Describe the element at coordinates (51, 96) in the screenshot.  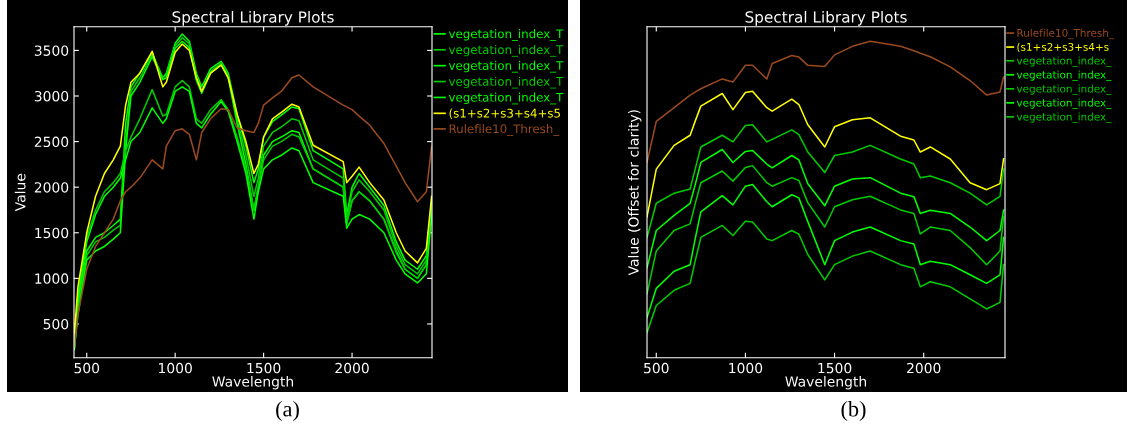
I see `y-tick-label: 3000` at that location.